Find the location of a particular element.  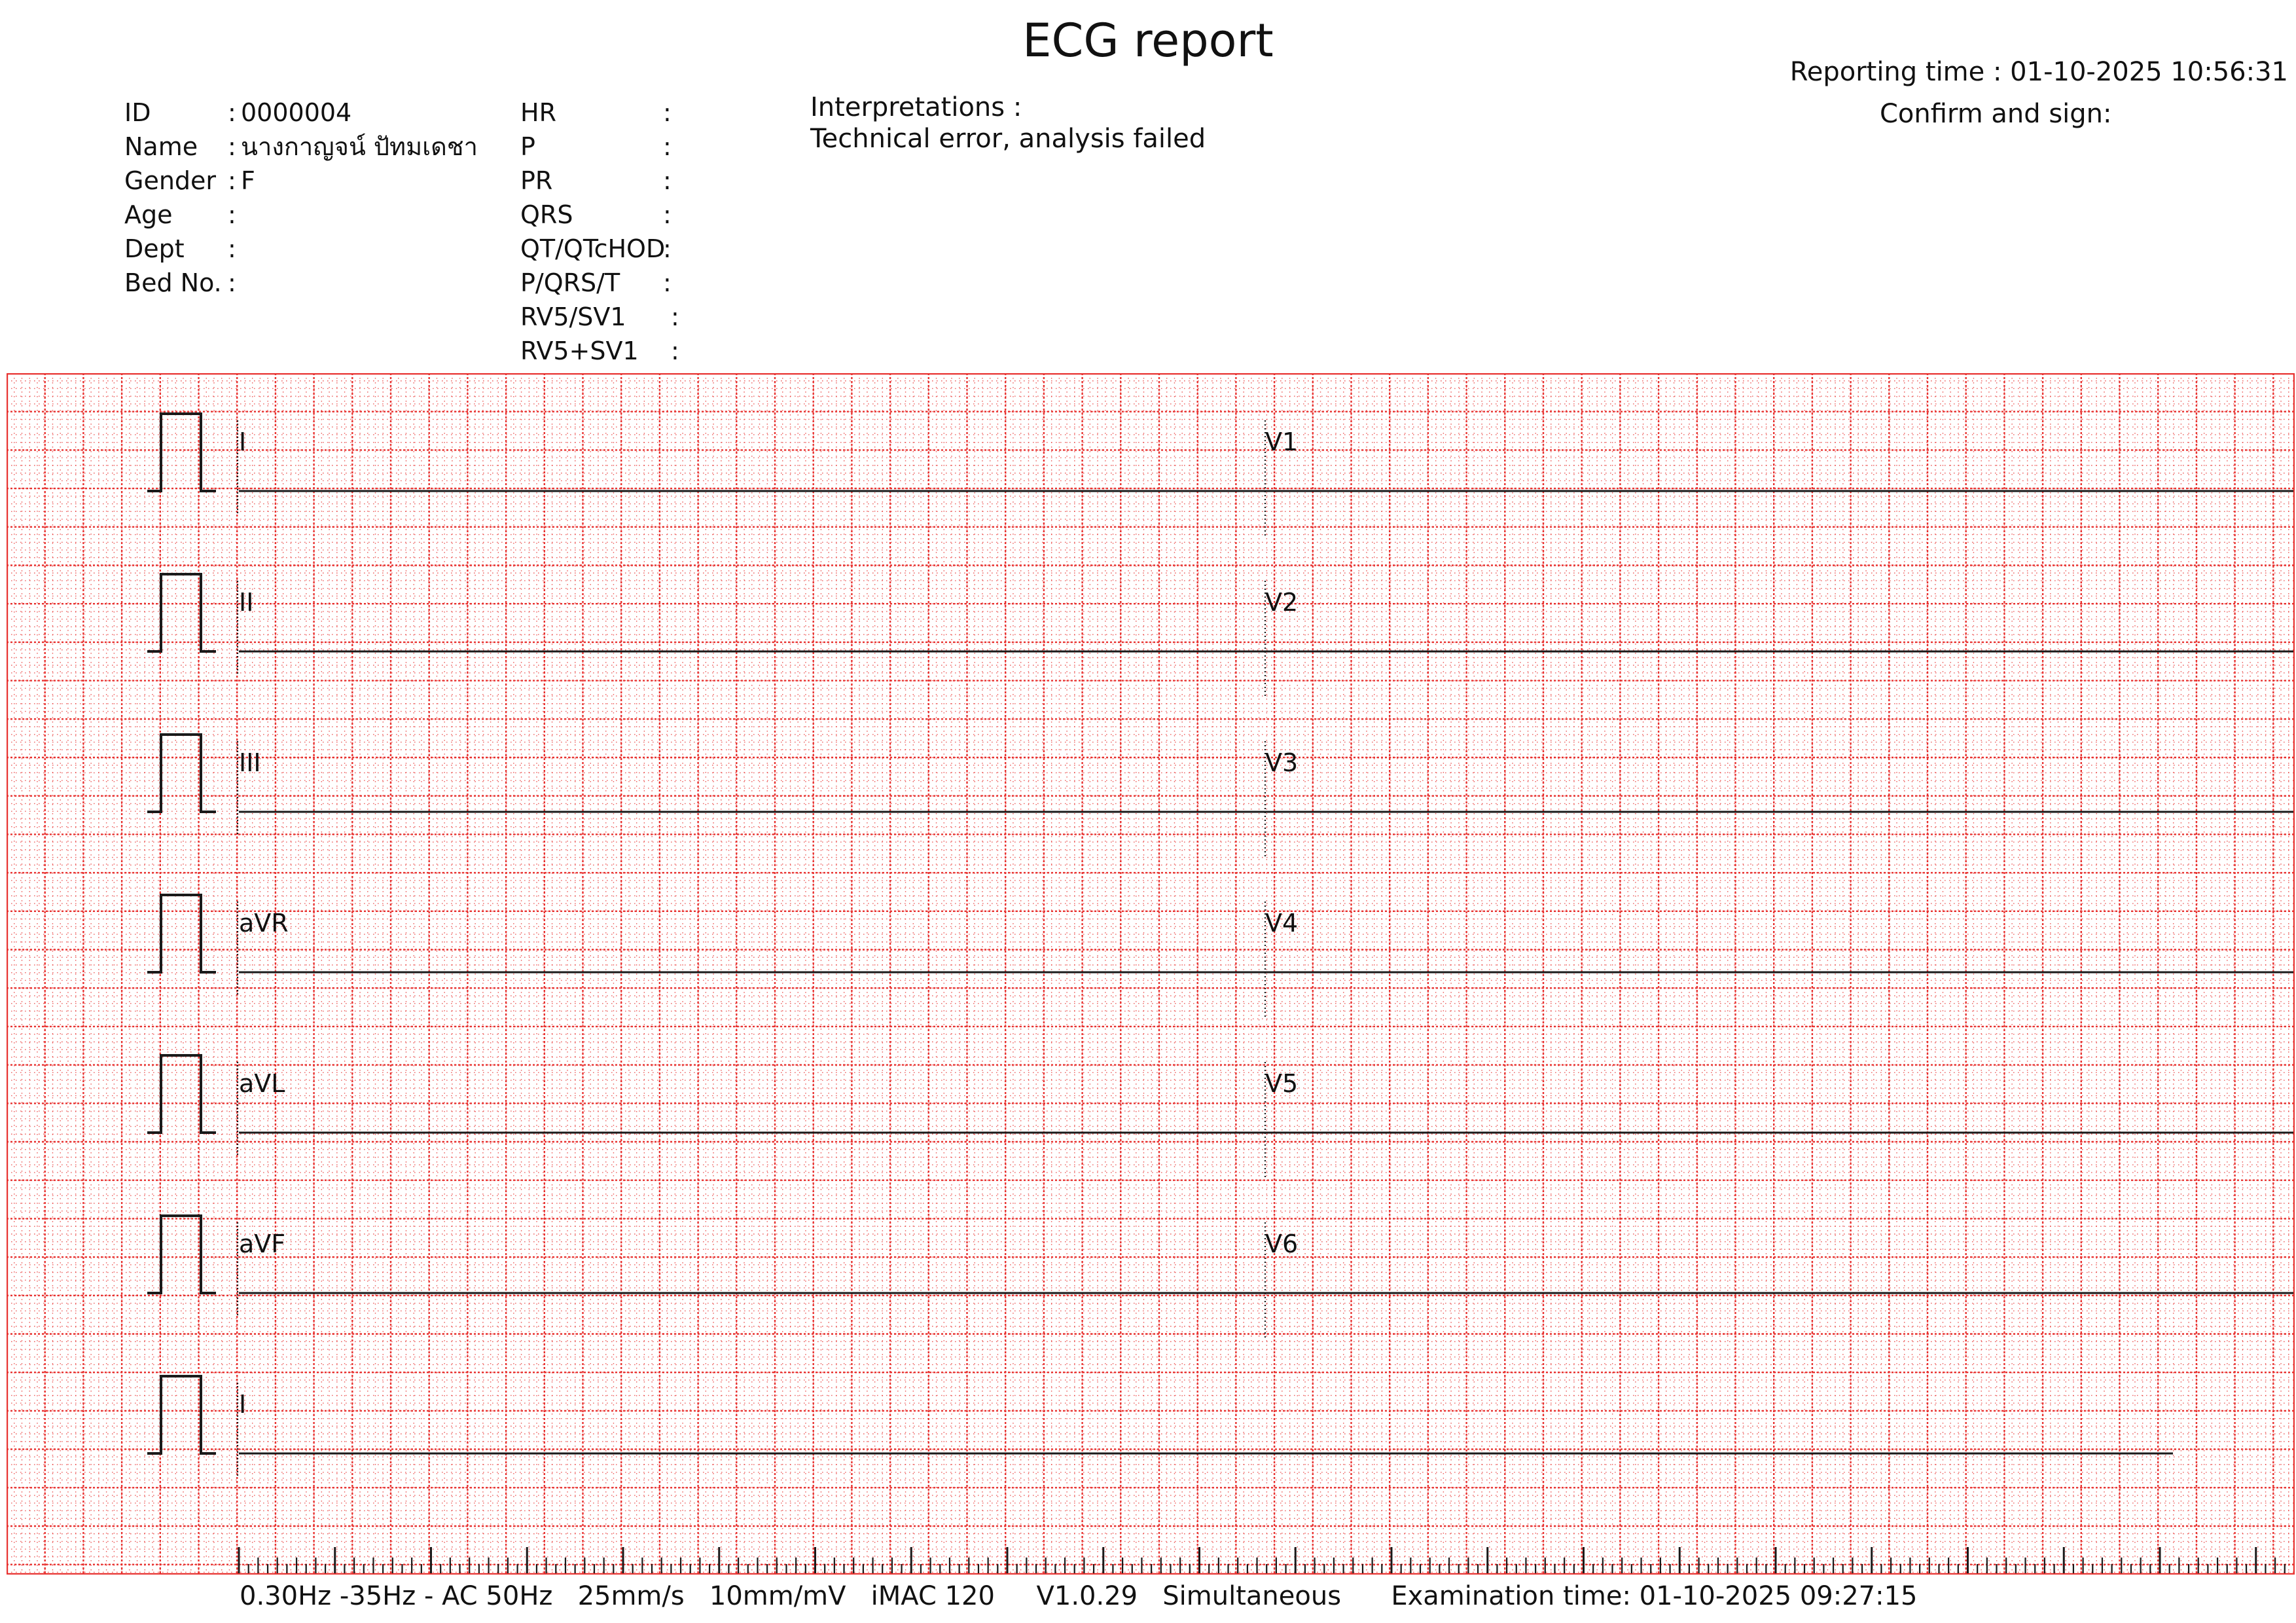

lead-label: V6 is located at coordinates (1281, 1244).